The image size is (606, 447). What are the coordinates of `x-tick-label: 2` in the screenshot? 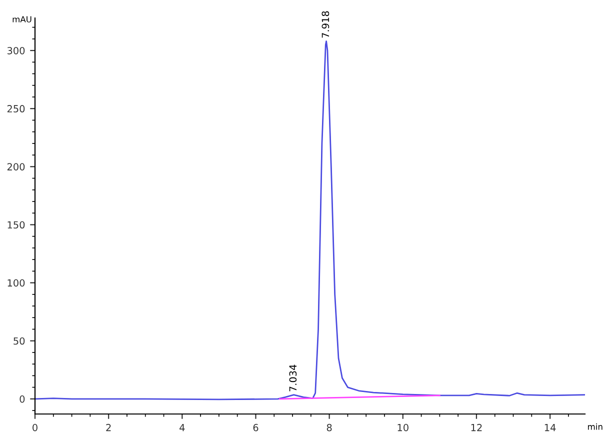 It's located at (108, 428).